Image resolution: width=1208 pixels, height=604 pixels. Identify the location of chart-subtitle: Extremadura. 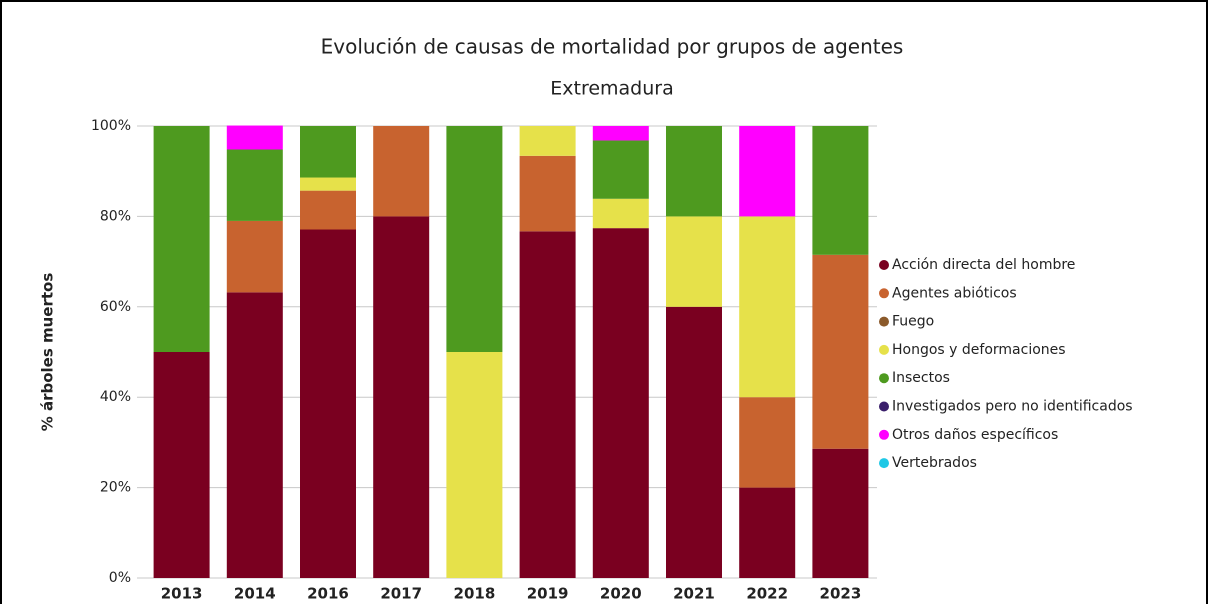
(612, 89).